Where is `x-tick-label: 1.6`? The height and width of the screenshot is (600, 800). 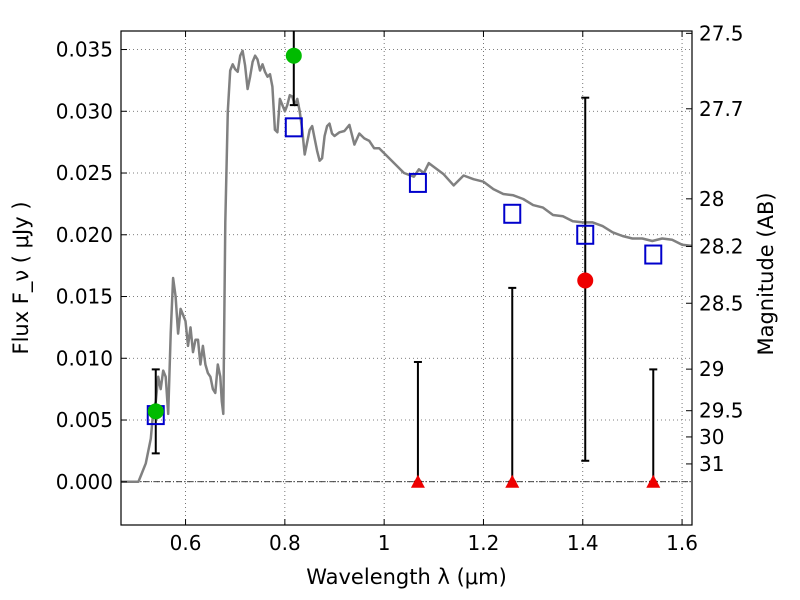
x-tick-label: 1.6 is located at coordinates (682, 543).